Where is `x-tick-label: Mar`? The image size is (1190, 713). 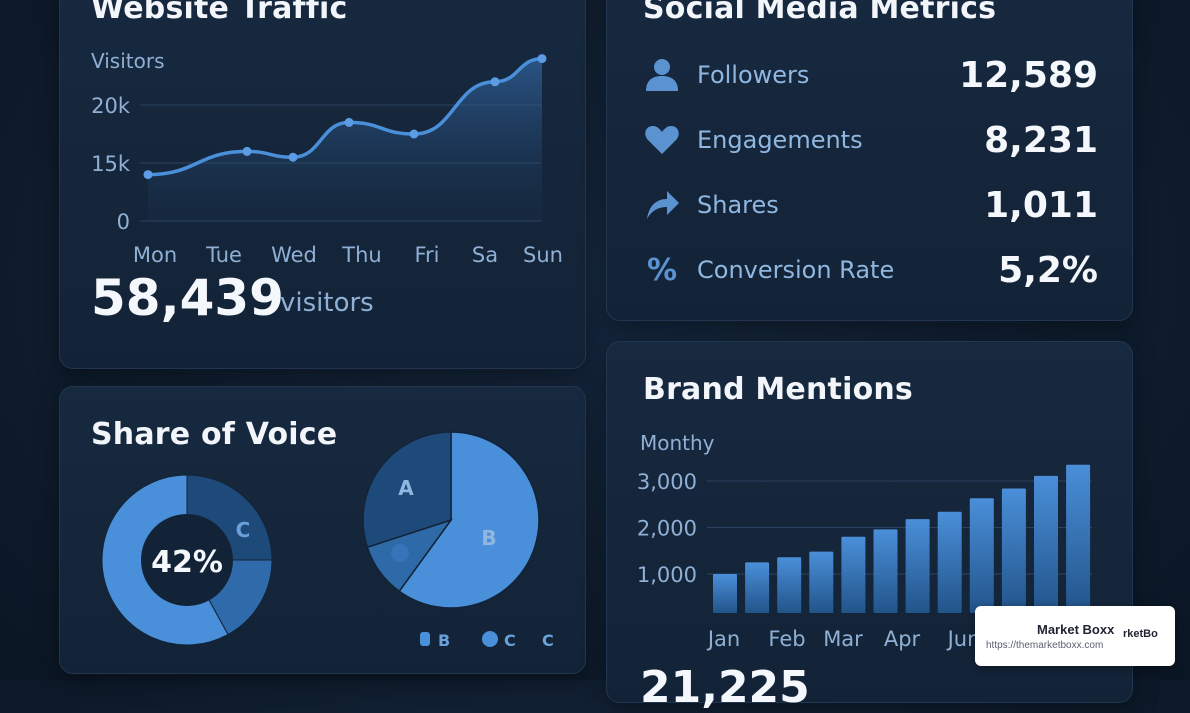
x-tick-label: Mar is located at coordinates (843, 639).